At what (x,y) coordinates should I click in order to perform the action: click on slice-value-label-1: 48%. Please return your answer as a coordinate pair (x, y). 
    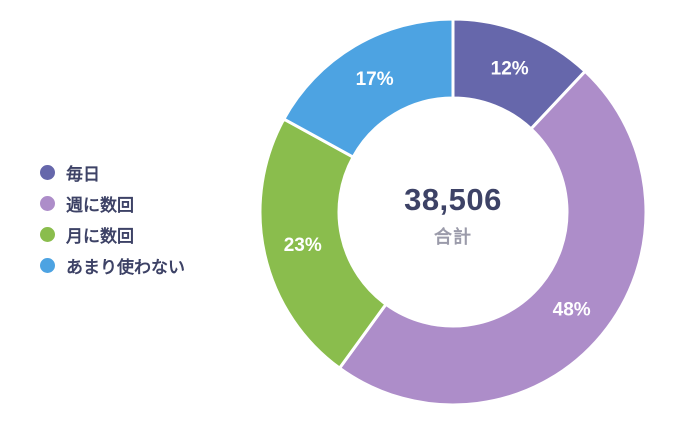
    Looking at the image, I should click on (572, 310).